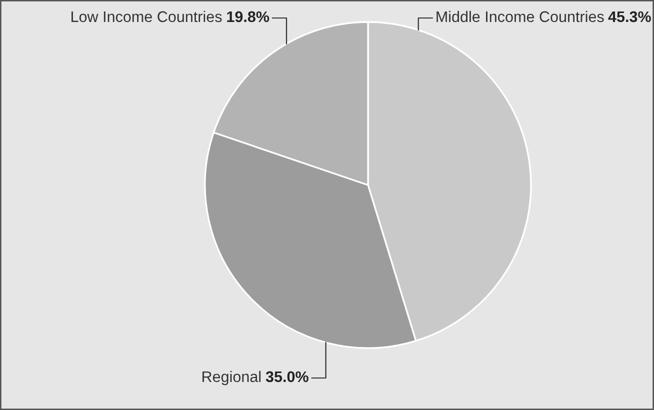 Image resolution: width=654 pixels, height=410 pixels. What do you see at coordinates (248, 16) in the screenshot?
I see `data-label: 19.8%` at bounding box center [248, 16].